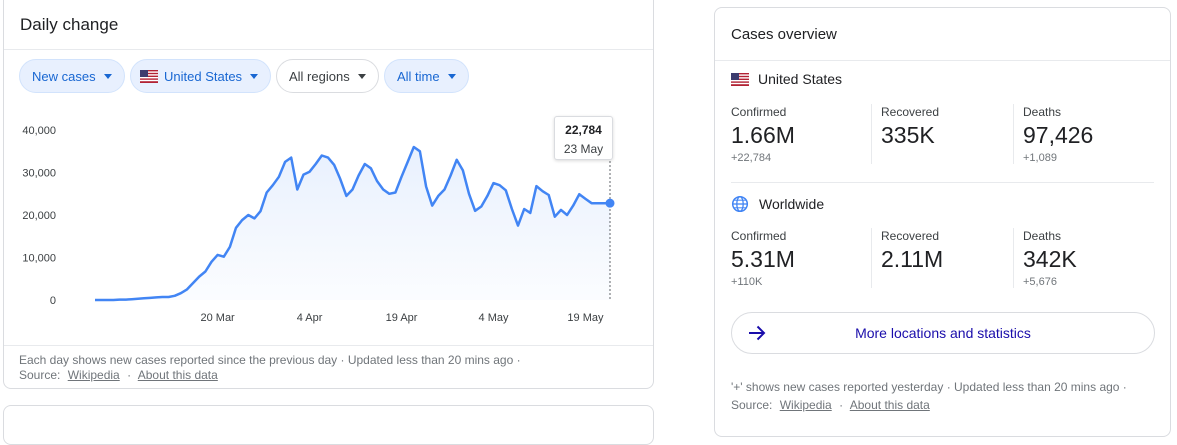 The height and width of the screenshot is (445, 1177). I want to click on tooltip-date: 23 May, so click(583, 149).